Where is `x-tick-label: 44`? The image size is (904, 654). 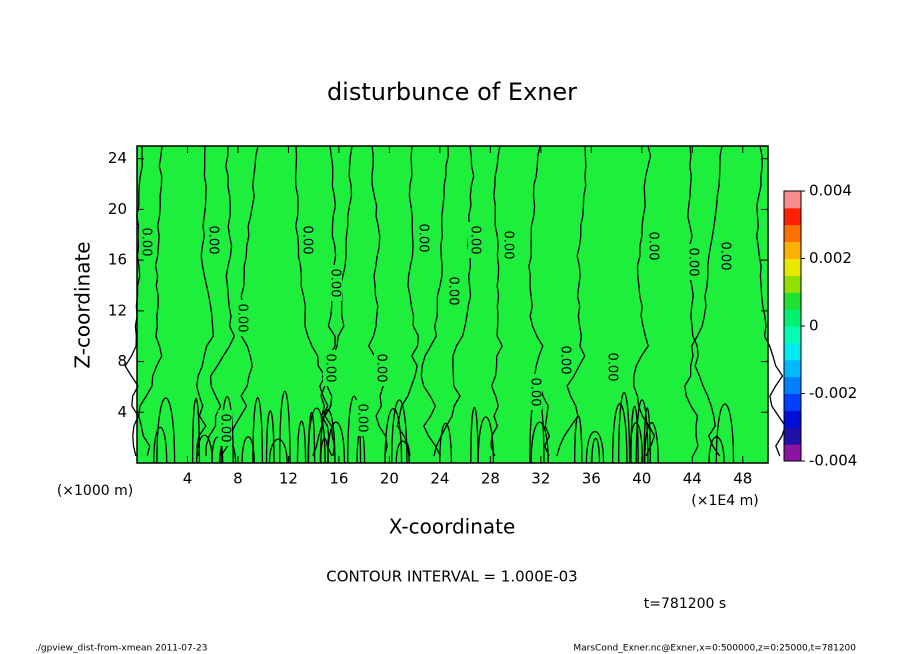 x-tick-label: 44 is located at coordinates (692, 479).